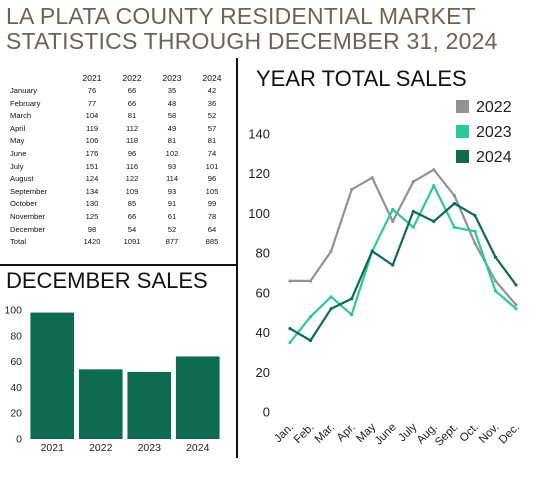 The height and width of the screenshot is (486, 538). I want to click on table-cell-value: 48, so click(172, 103).